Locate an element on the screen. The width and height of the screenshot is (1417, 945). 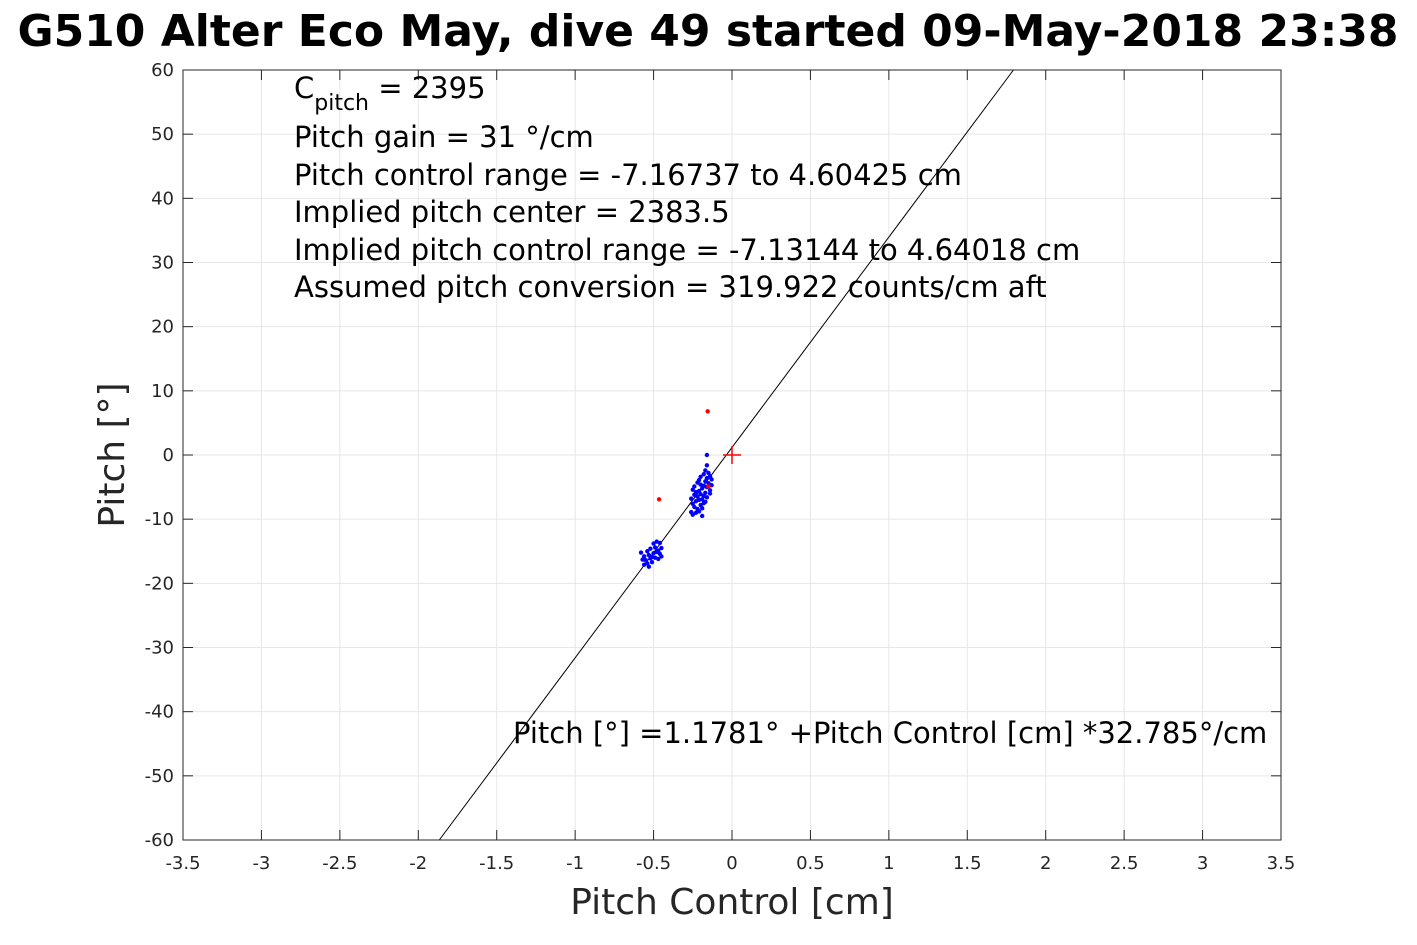
x-tick-label: -3.5 is located at coordinates (182, 863).